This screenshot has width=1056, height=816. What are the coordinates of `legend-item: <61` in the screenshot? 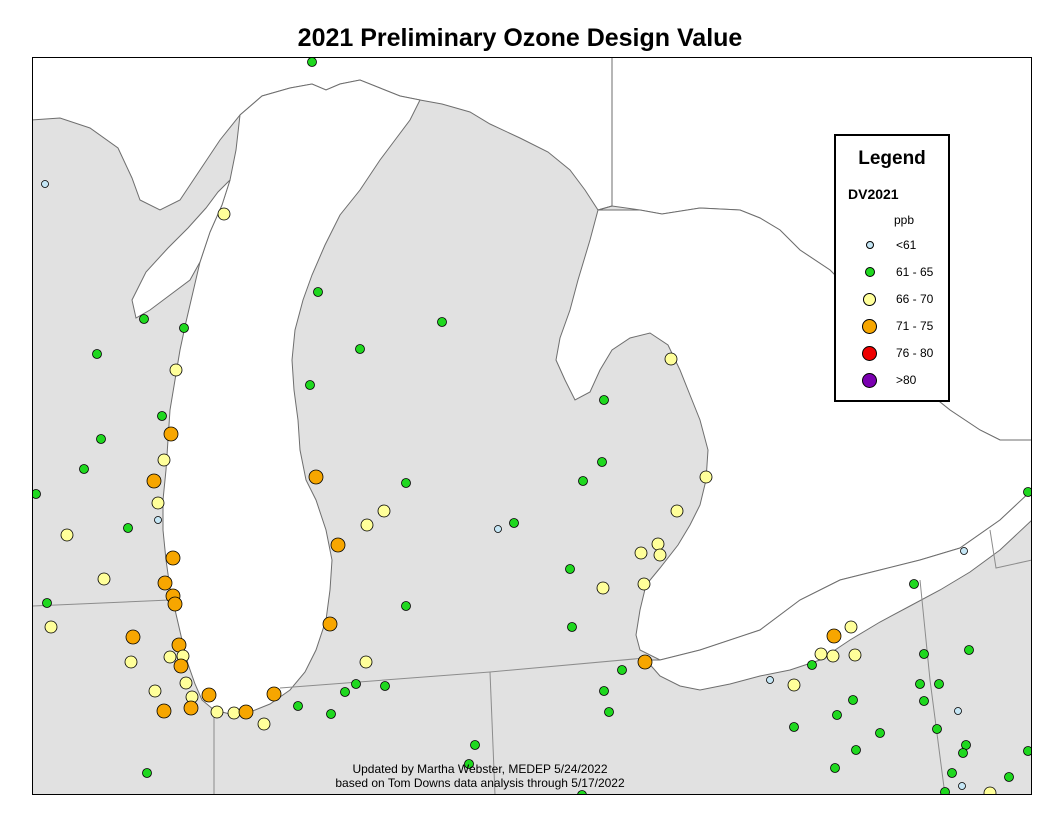 It's located at (892, 246).